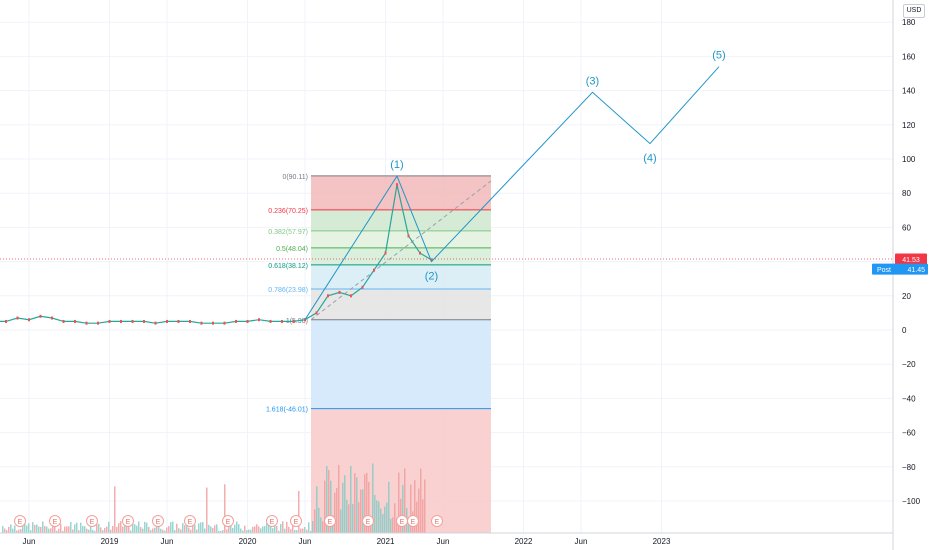 Image resolution: width=932 pixels, height=550 pixels. Describe the element at coordinates (909, 467) in the screenshot. I see `y-tick-label: −80` at that location.